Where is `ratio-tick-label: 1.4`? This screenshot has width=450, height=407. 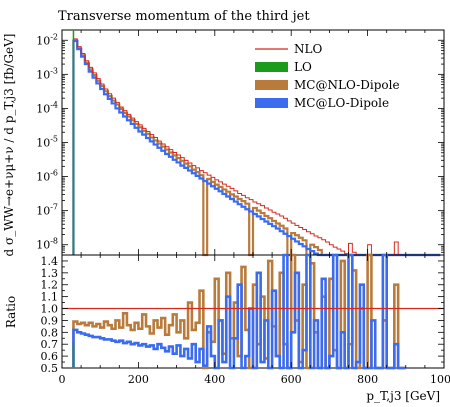
ratio-tick-label: 1.4 is located at coordinates (50, 261).